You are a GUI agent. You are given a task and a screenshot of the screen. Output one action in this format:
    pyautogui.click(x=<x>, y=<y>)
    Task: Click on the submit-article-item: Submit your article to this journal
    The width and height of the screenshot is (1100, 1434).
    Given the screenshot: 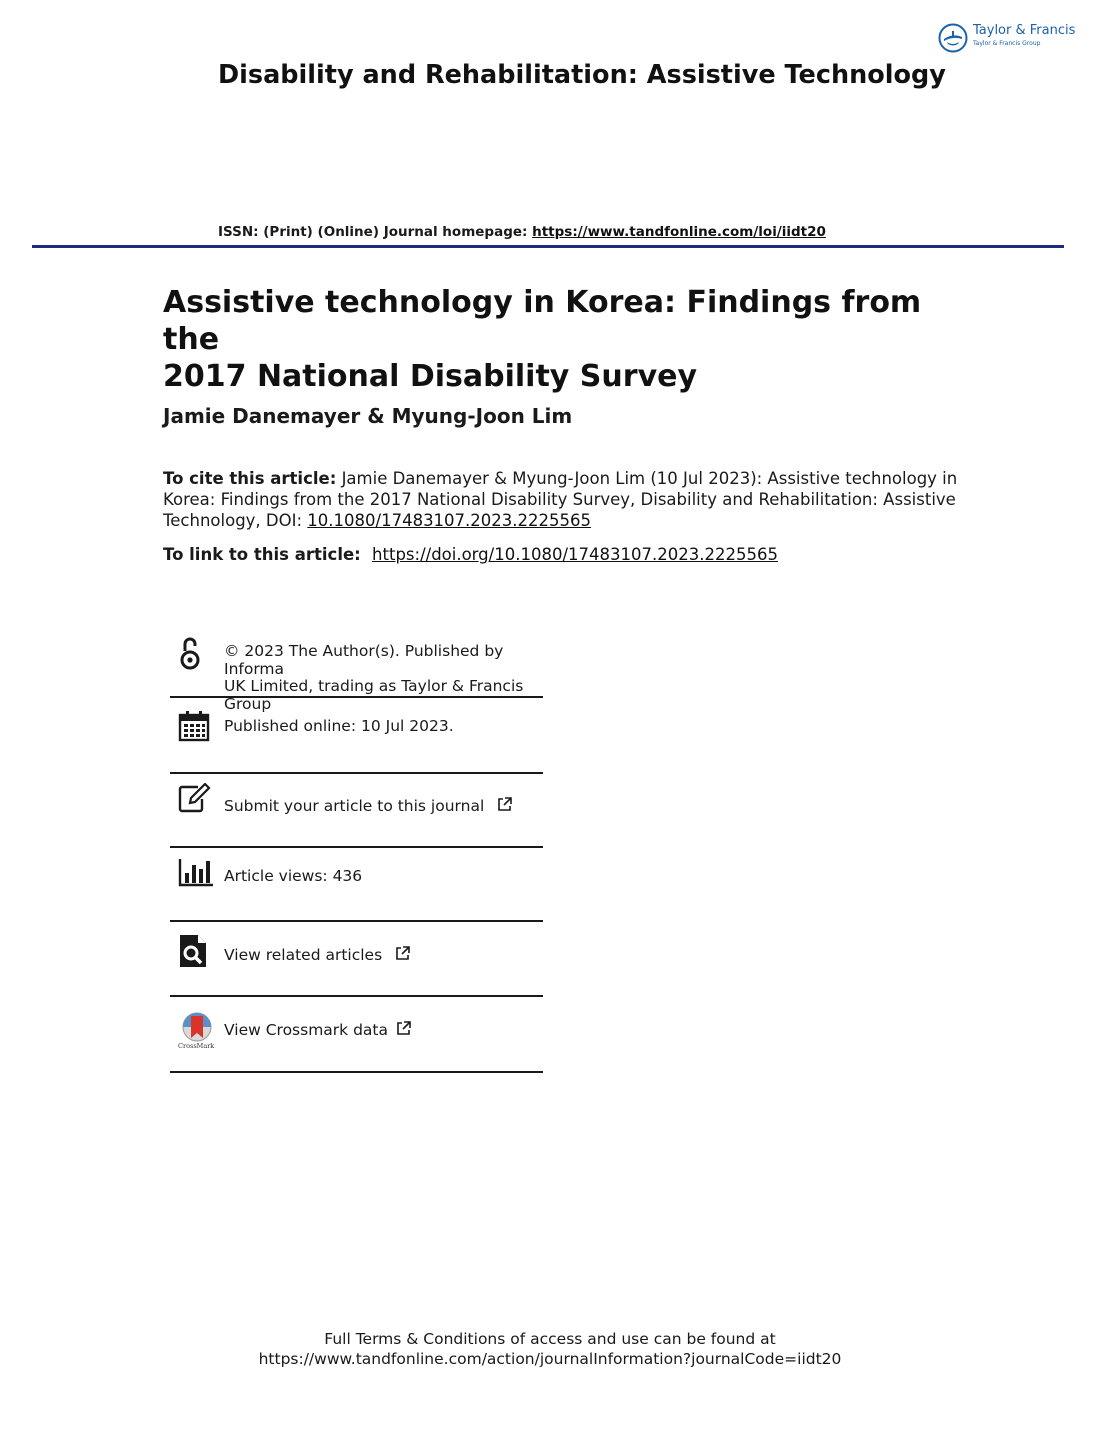 What is the action you would take?
    pyautogui.click(x=356, y=813)
    